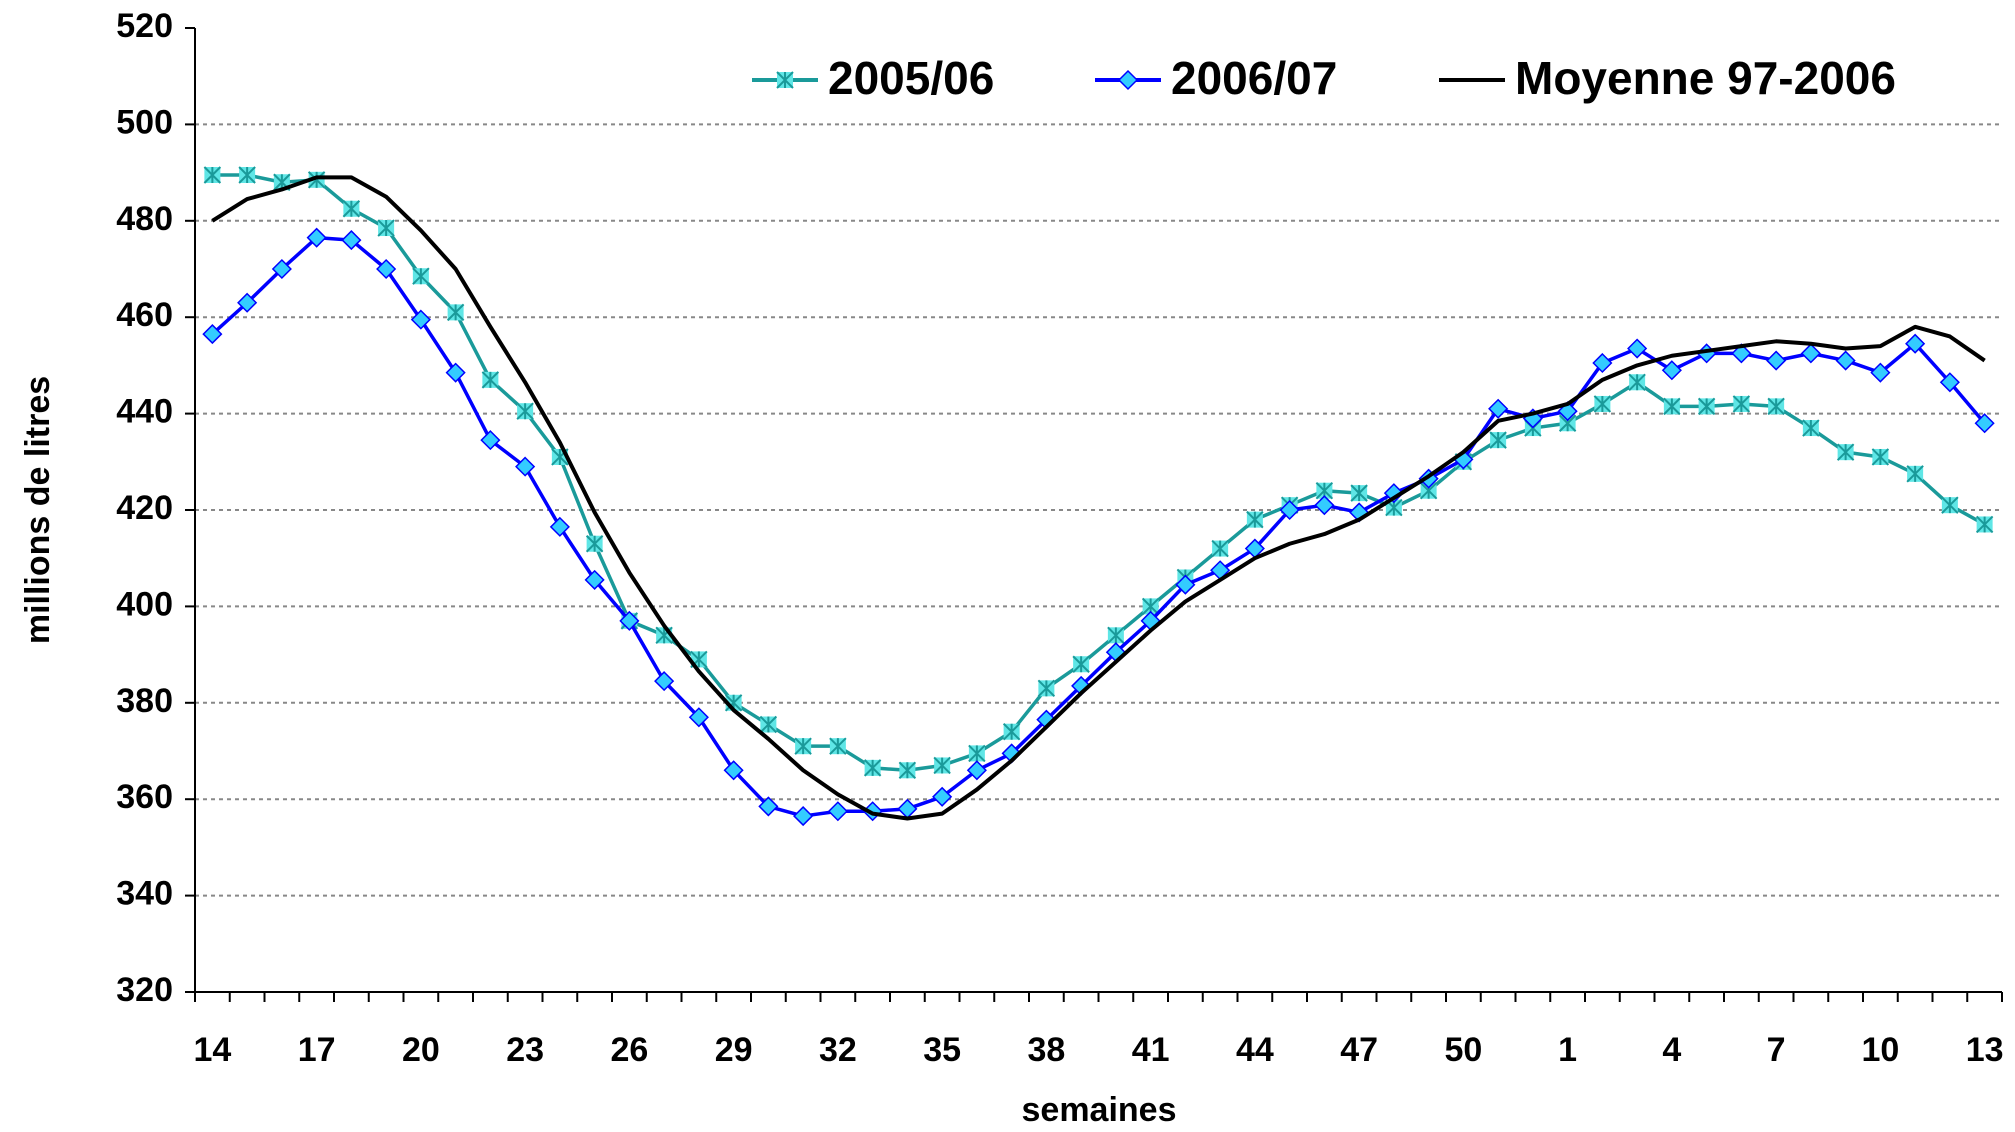 This screenshot has height=1132, width=2015. I want to click on y-tick-label: 460, so click(144, 315).